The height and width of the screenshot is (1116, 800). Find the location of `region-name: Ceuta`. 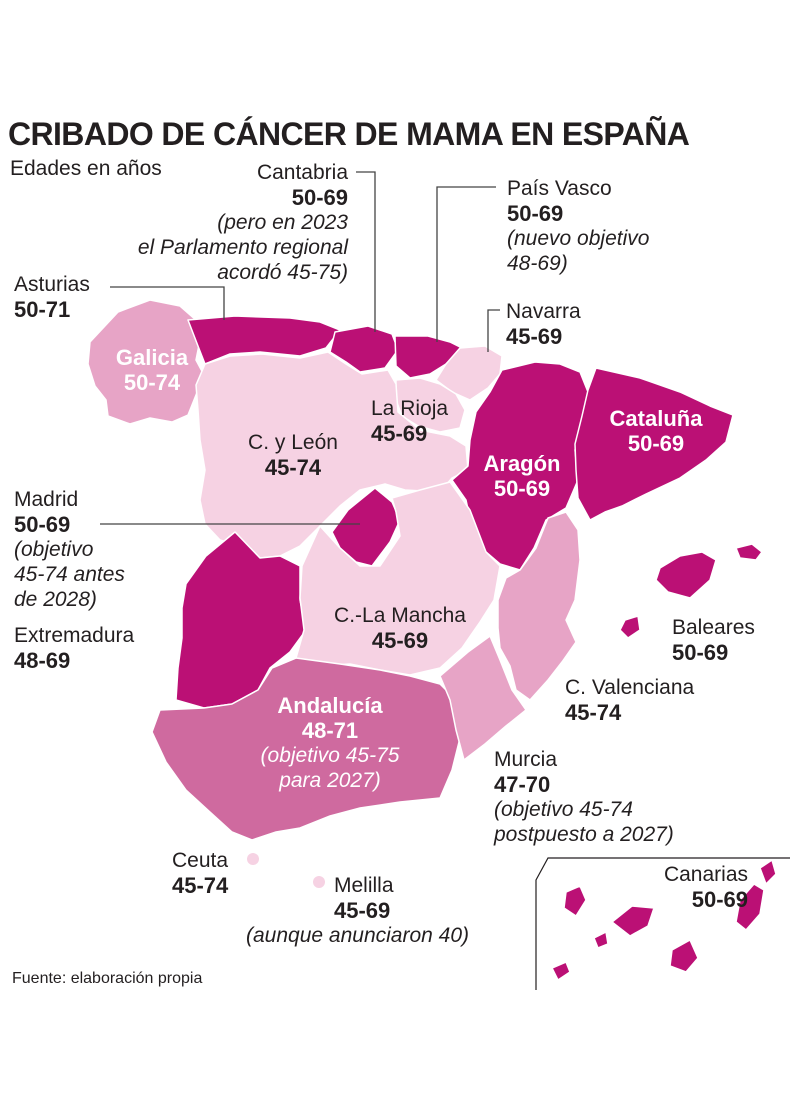

region-name: Ceuta is located at coordinates (200, 860).